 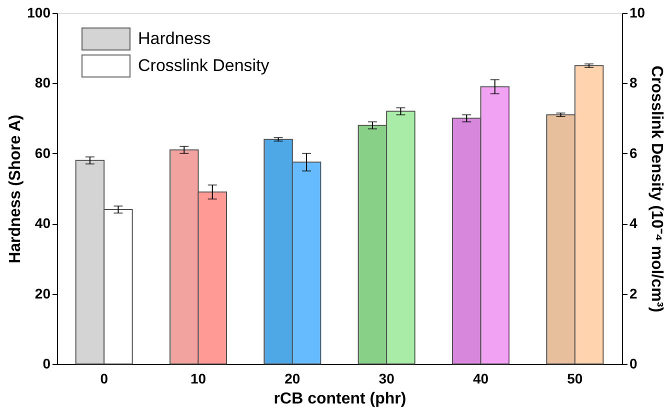 I want to click on y2-tick-label: 8, so click(x=634, y=82).